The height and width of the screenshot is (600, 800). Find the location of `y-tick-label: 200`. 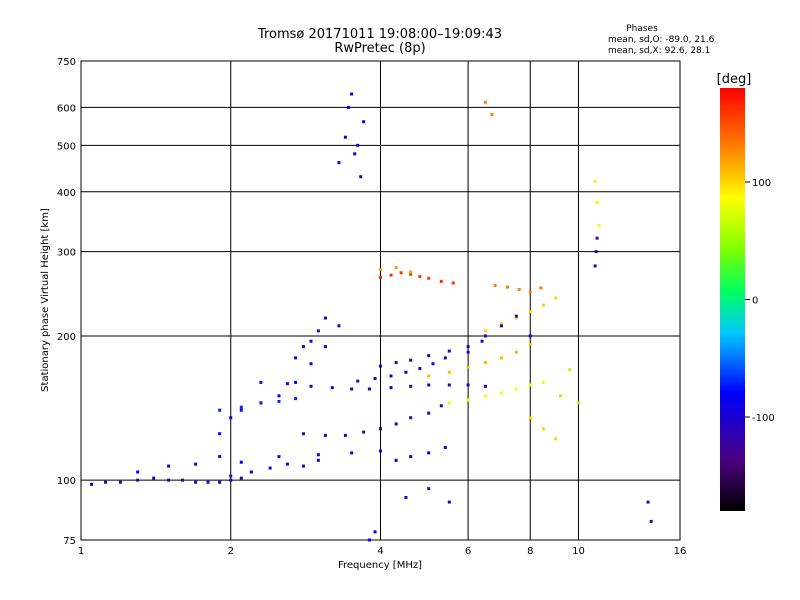

y-tick-label: 200 is located at coordinates (66, 337).